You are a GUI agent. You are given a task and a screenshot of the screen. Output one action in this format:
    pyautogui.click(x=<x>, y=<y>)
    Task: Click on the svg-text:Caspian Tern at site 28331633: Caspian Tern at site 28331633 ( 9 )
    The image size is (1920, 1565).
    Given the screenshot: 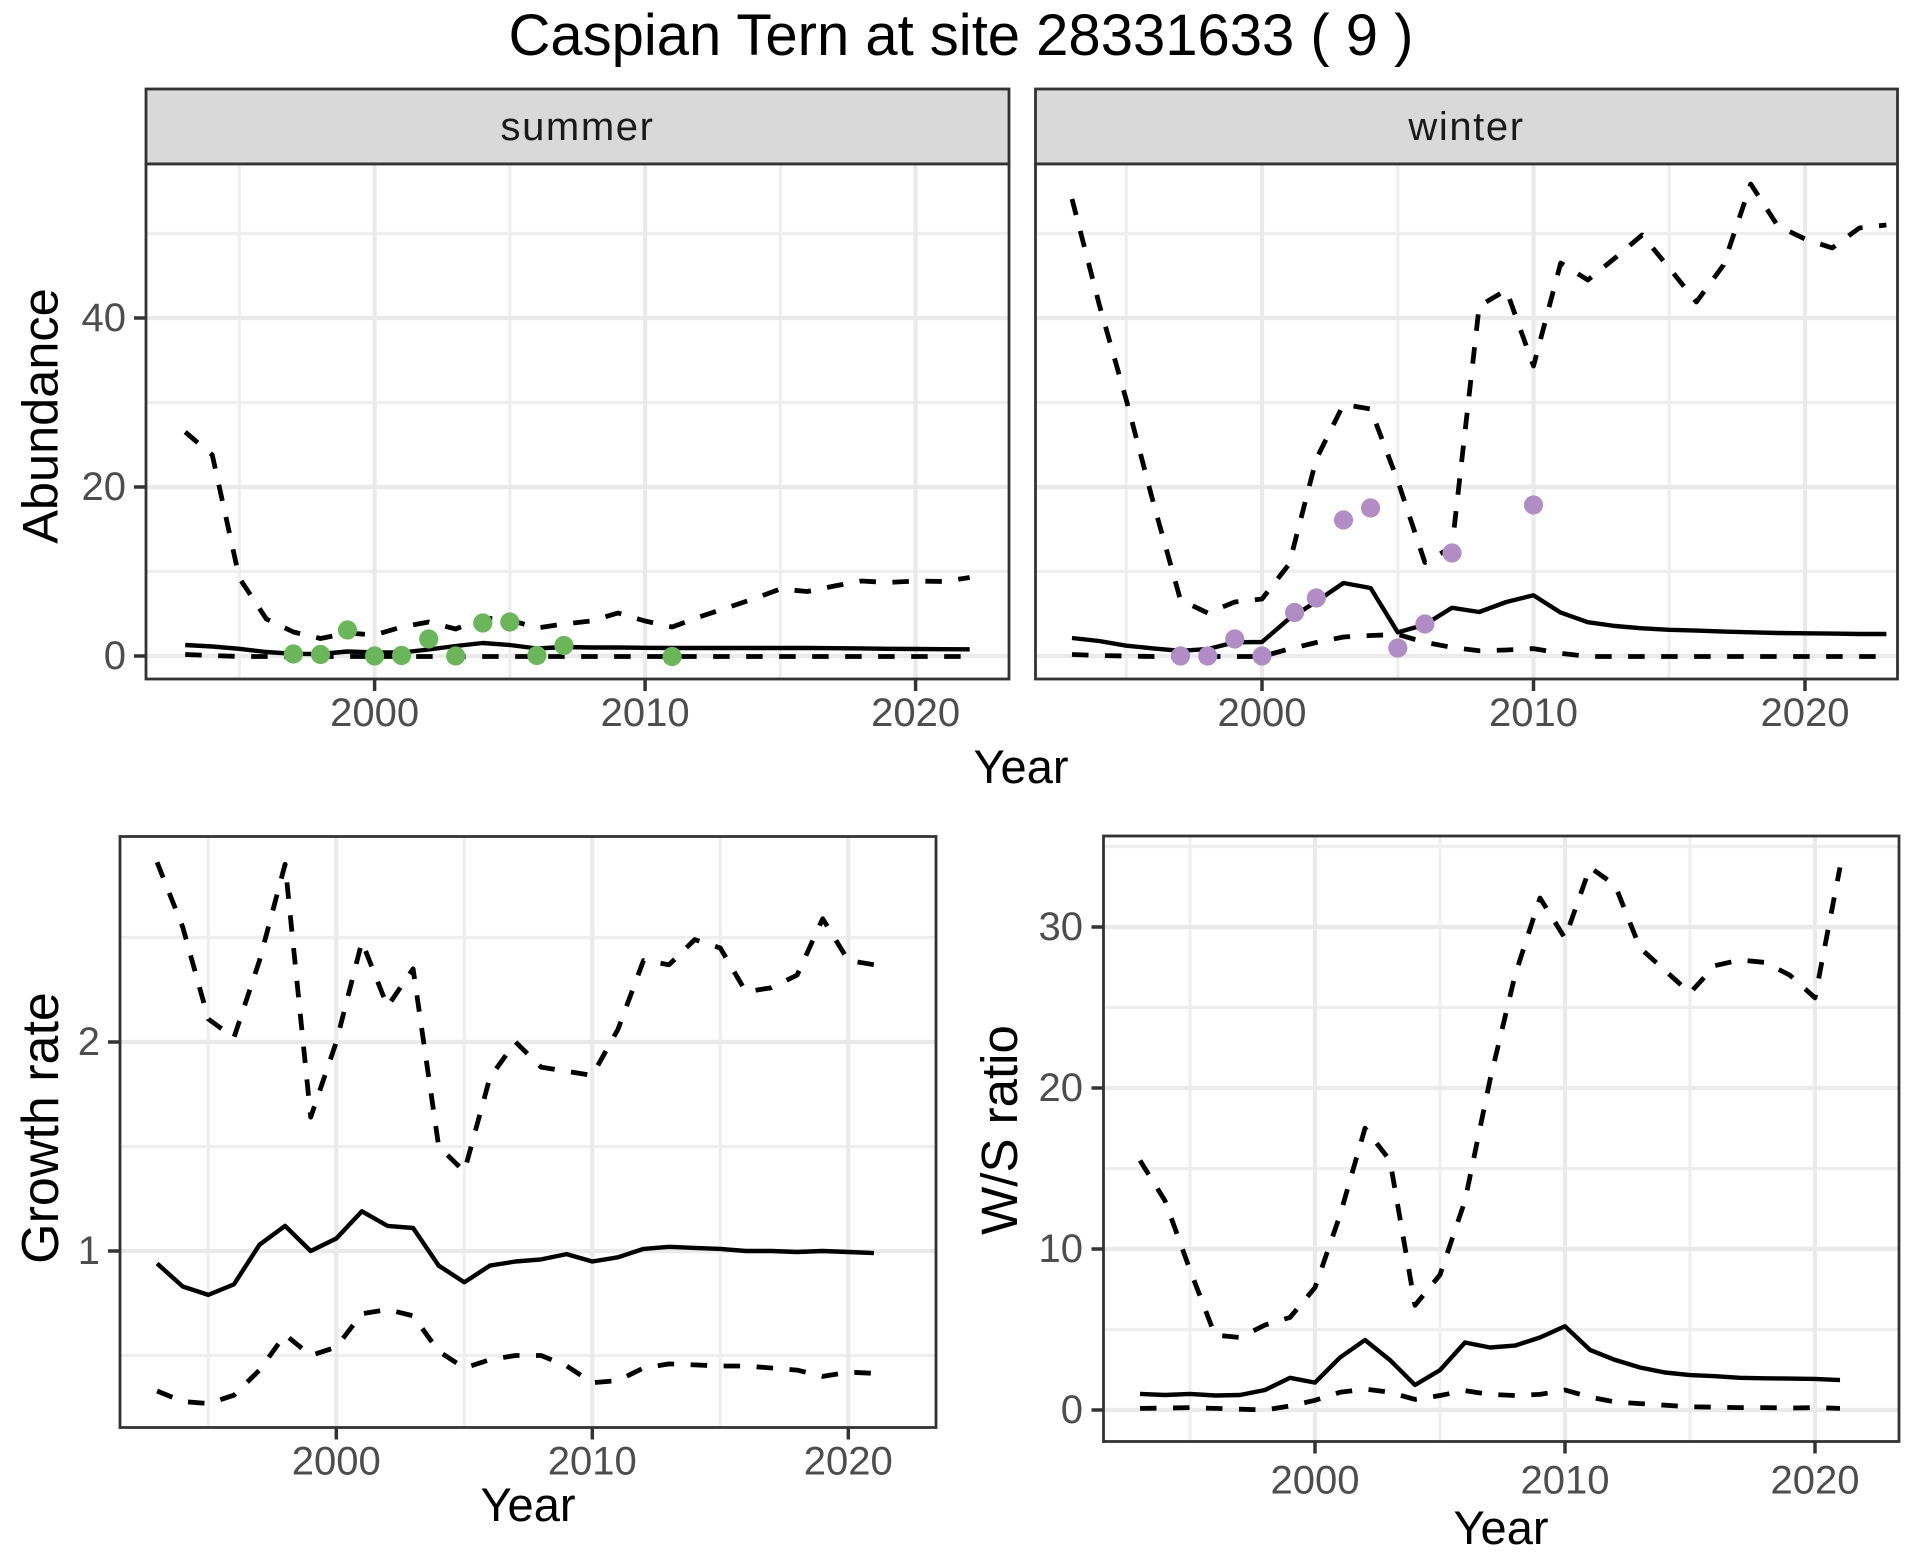 What is the action you would take?
    pyautogui.click(x=961, y=35)
    